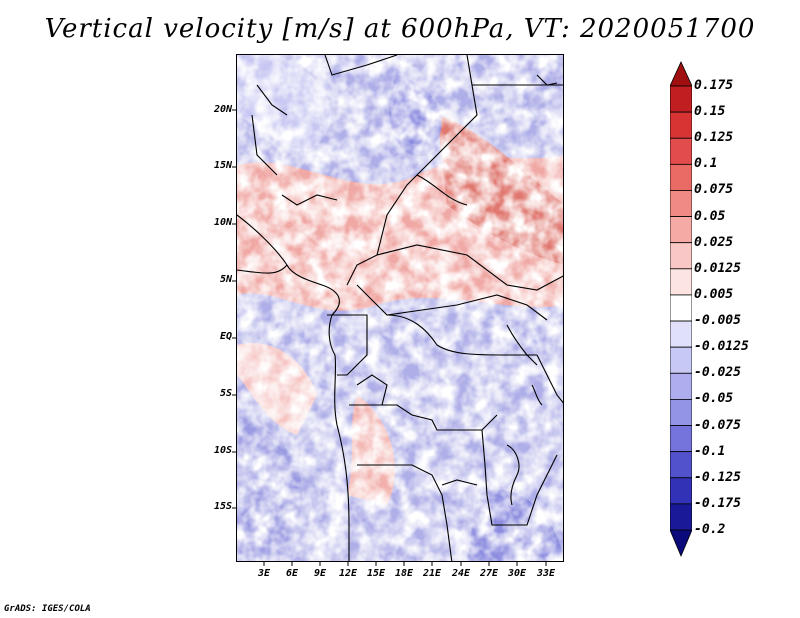 The width and height of the screenshot is (800, 618). Describe the element at coordinates (47, 609) in the screenshot. I see `credit-text: GrADS: IGES/COLA` at that location.